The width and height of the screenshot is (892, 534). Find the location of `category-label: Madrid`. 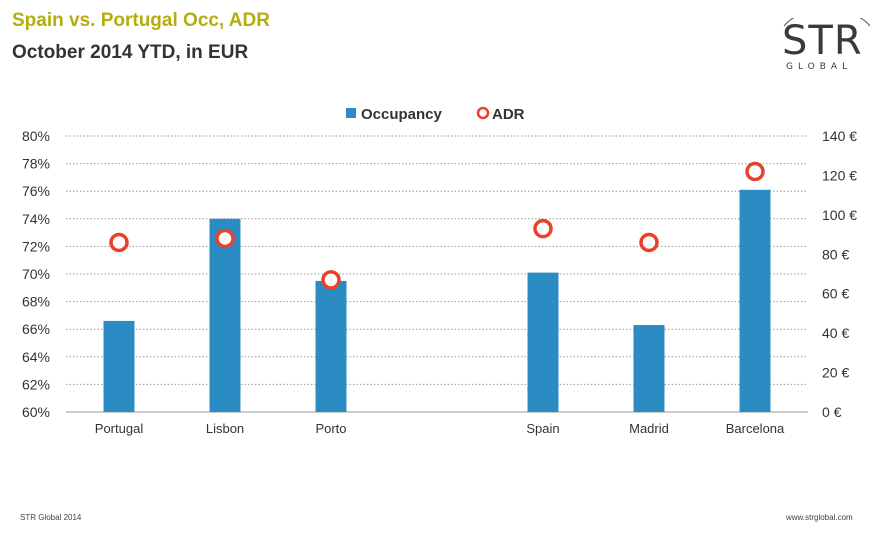

category-label: Madrid is located at coordinates (649, 428).